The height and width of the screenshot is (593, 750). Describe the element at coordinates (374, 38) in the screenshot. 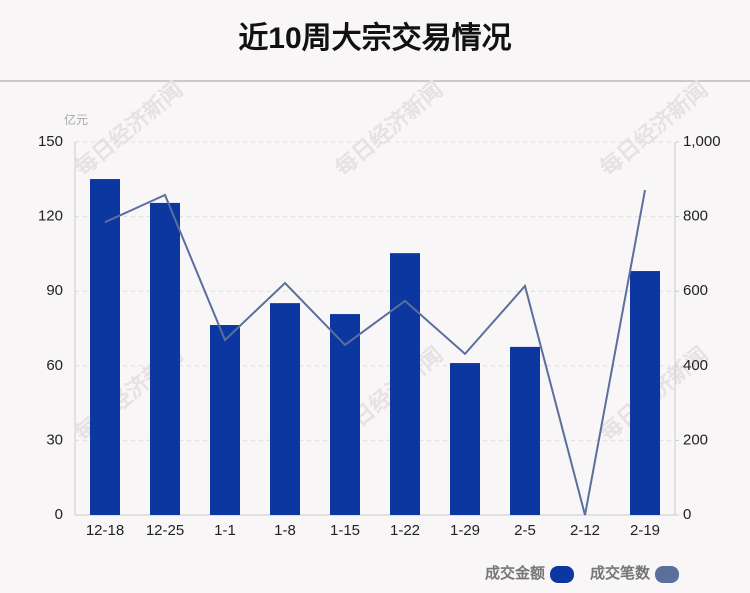

I see `chart-title: 近10周大宗交易情况` at that location.